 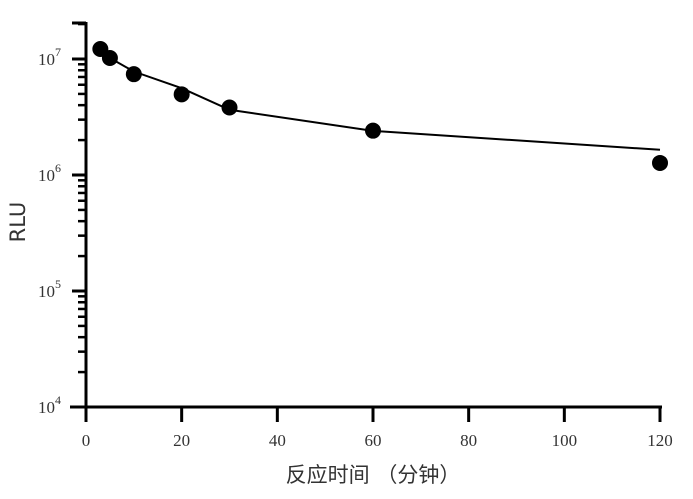 I want to click on x-axis-ticks: 0 20 40 60 80 100 120, so click(x=377, y=428).